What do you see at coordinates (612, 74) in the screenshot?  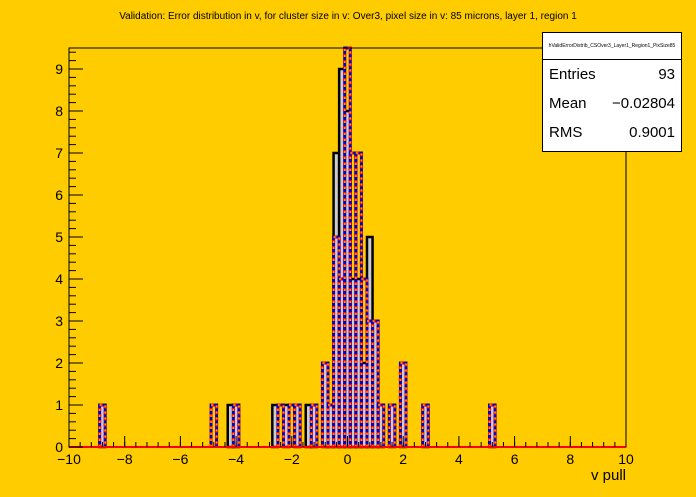 I see `stat-row-entries: Entries 93` at bounding box center [612, 74].